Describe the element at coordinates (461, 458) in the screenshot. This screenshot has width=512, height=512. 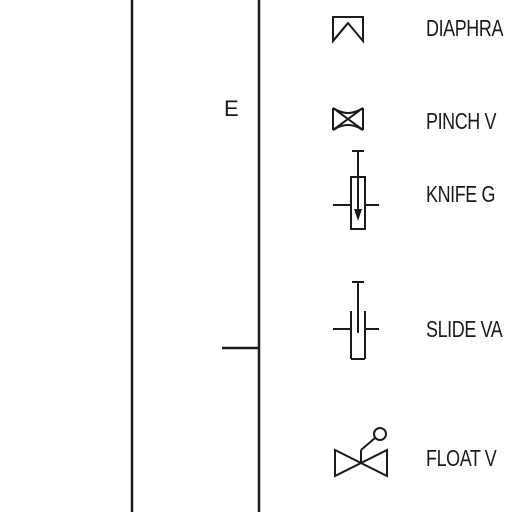
I see `valve-label-float: FLOAT V` at that location.